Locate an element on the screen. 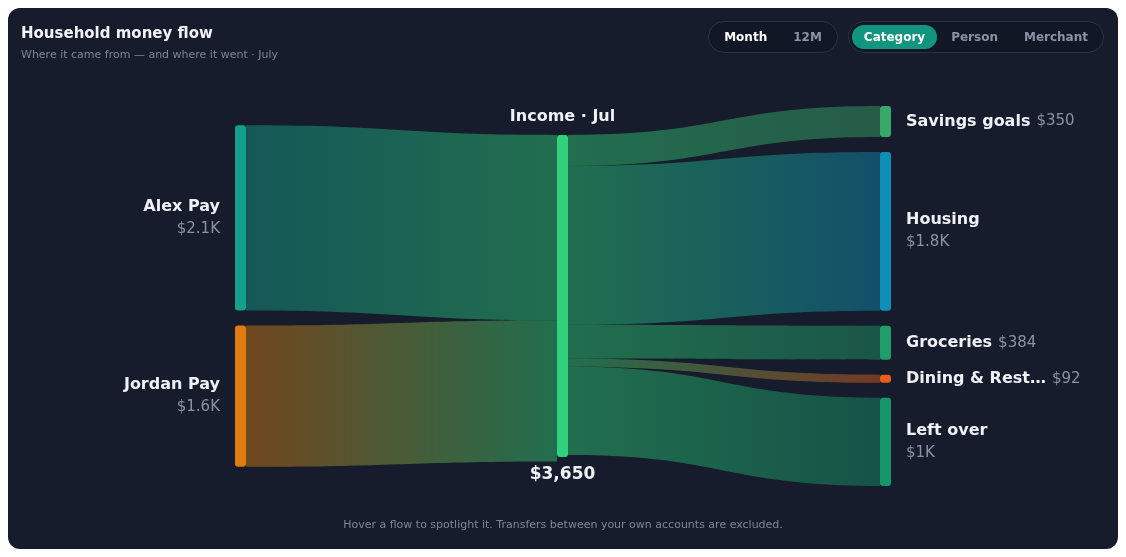 This screenshot has width=1126, height=557. text: Person is located at coordinates (974, 37).